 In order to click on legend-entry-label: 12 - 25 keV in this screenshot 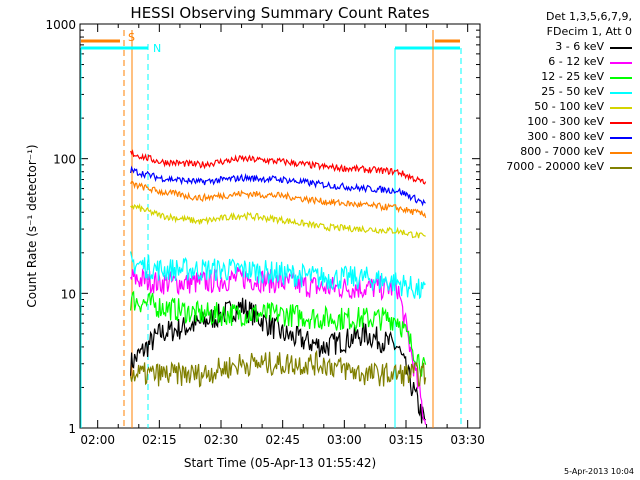, I will do `click(572, 76)`.